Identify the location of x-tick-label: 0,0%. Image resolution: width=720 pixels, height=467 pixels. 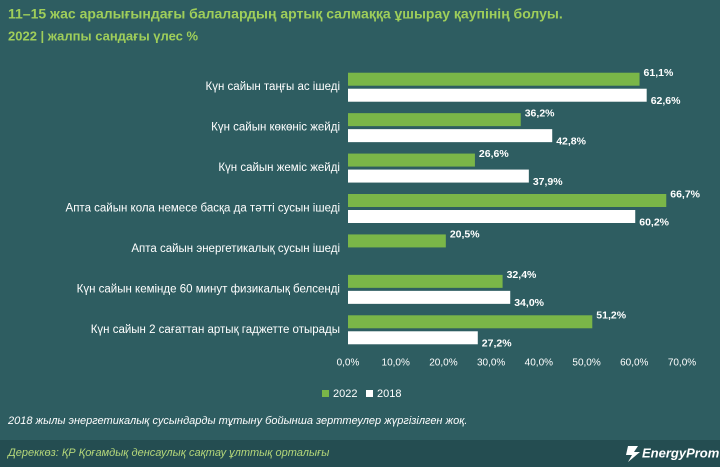
(348, 363).